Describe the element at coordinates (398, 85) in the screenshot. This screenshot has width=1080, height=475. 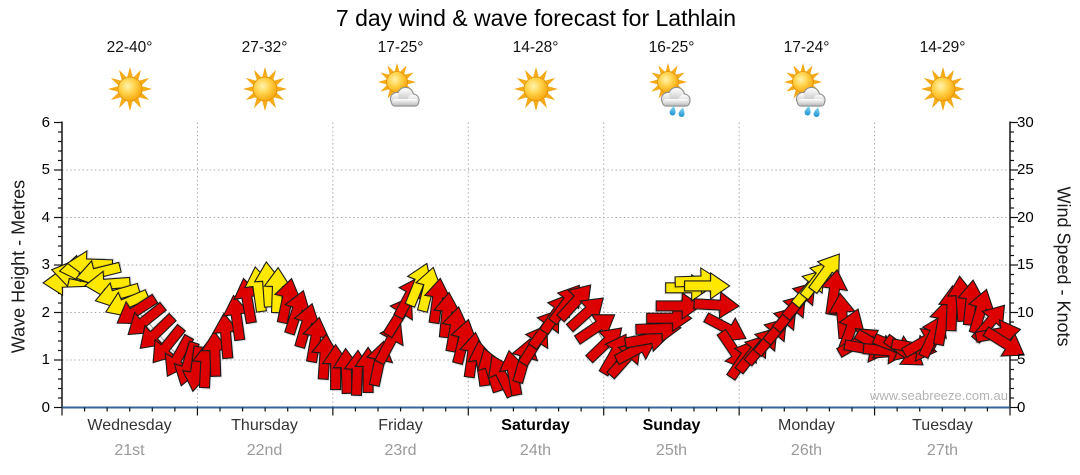
I see `partly-cloudy-icon` at that location.